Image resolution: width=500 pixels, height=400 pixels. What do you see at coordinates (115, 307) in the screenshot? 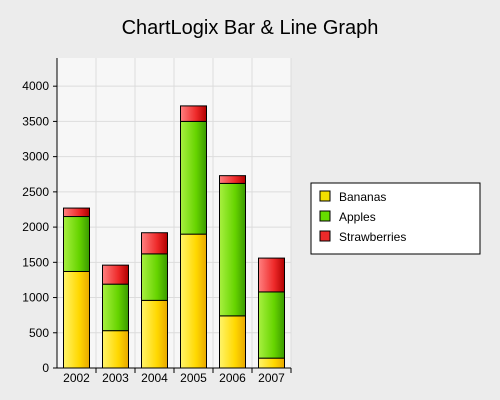
I see `bar-apples-2003` at bounding box center [115, 307].